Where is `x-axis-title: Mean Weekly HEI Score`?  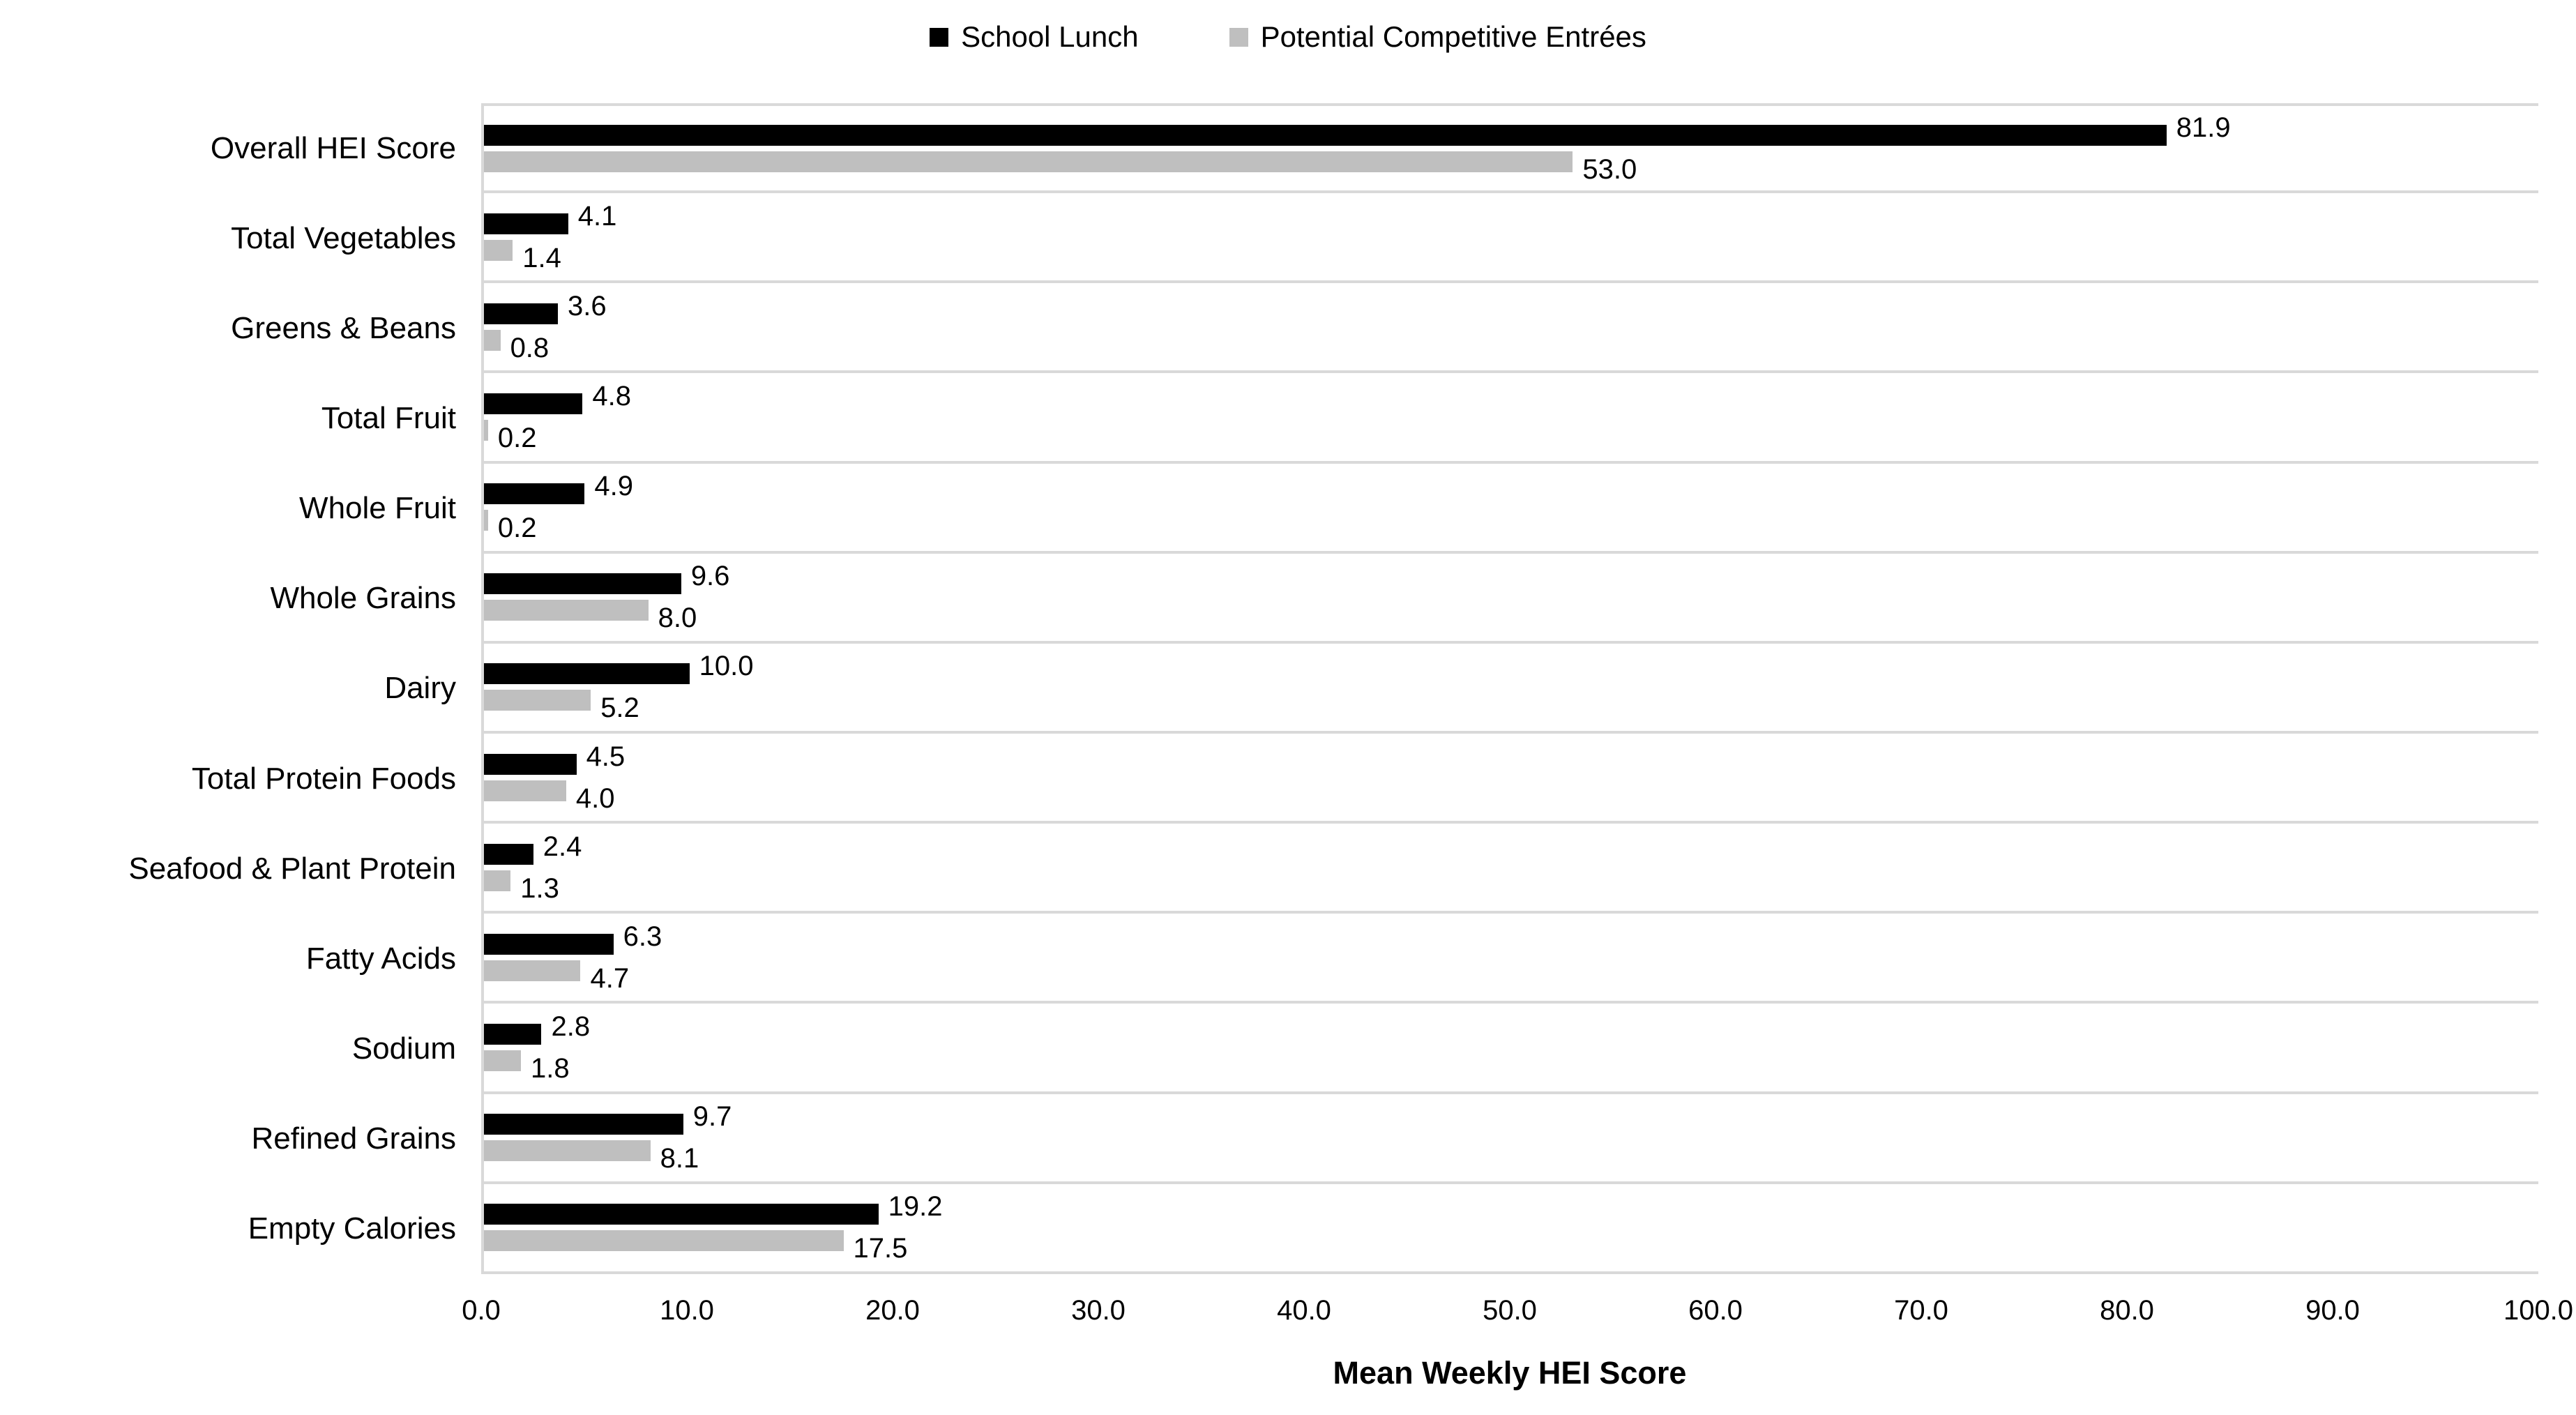 x-axis-title: Mean Weekly HEI Score is located at coordinates (1510, 1372).